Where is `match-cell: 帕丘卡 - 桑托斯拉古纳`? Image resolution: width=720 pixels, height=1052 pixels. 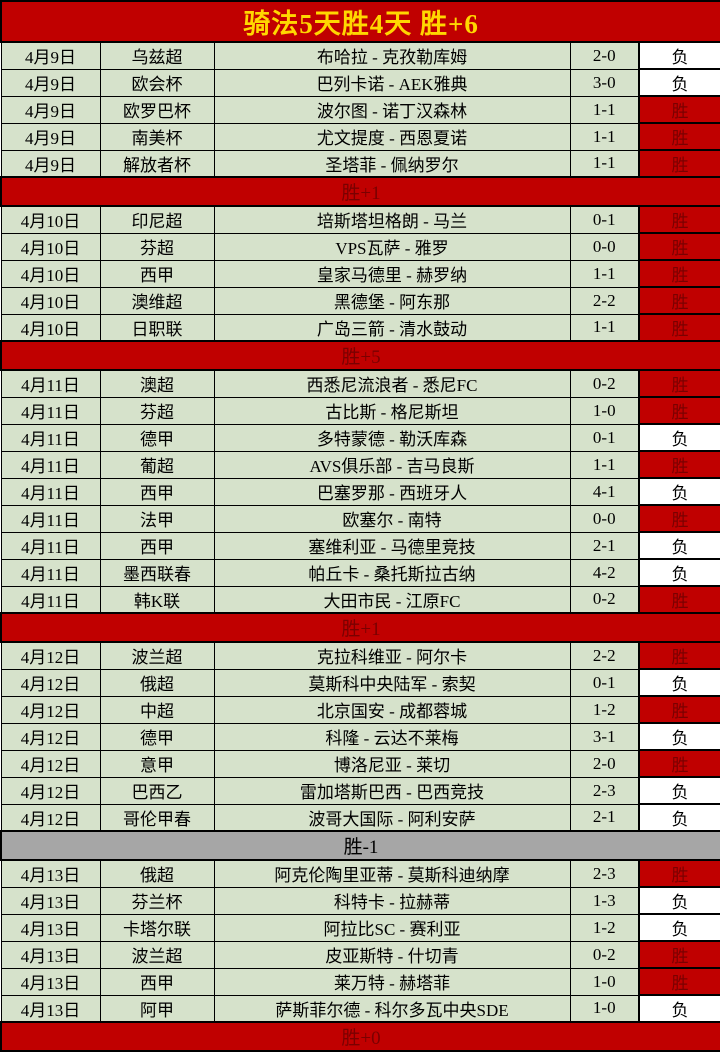
match-cell: 帕丘卡 - 桑托斯拉古纳 is located at coordinates (392, 572).